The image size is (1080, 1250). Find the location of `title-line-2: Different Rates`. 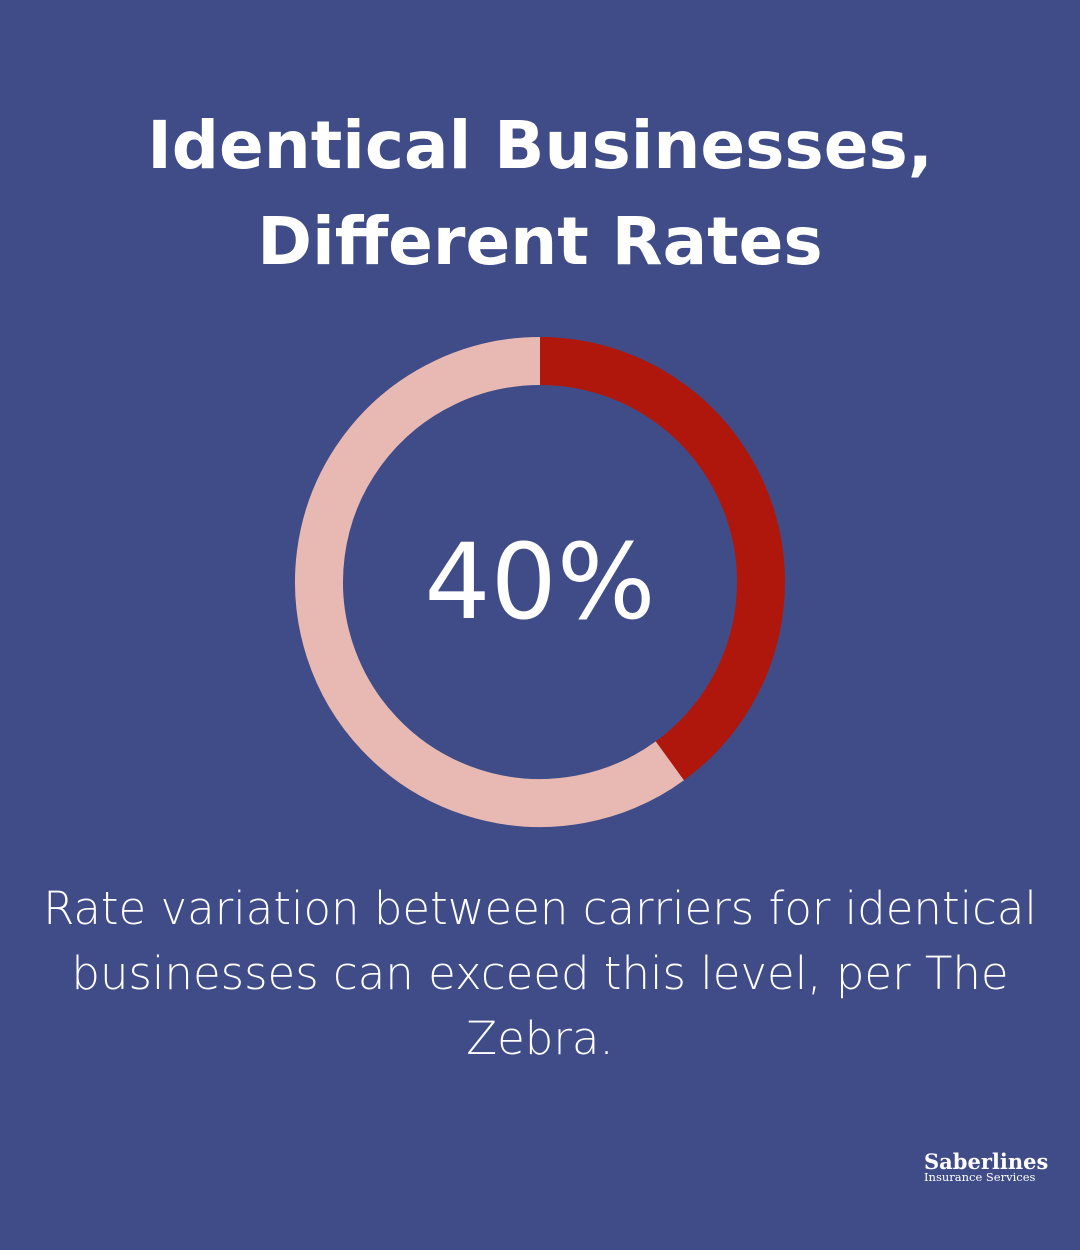

title-line-2: Different Rates is located at coordinates (540, 241).